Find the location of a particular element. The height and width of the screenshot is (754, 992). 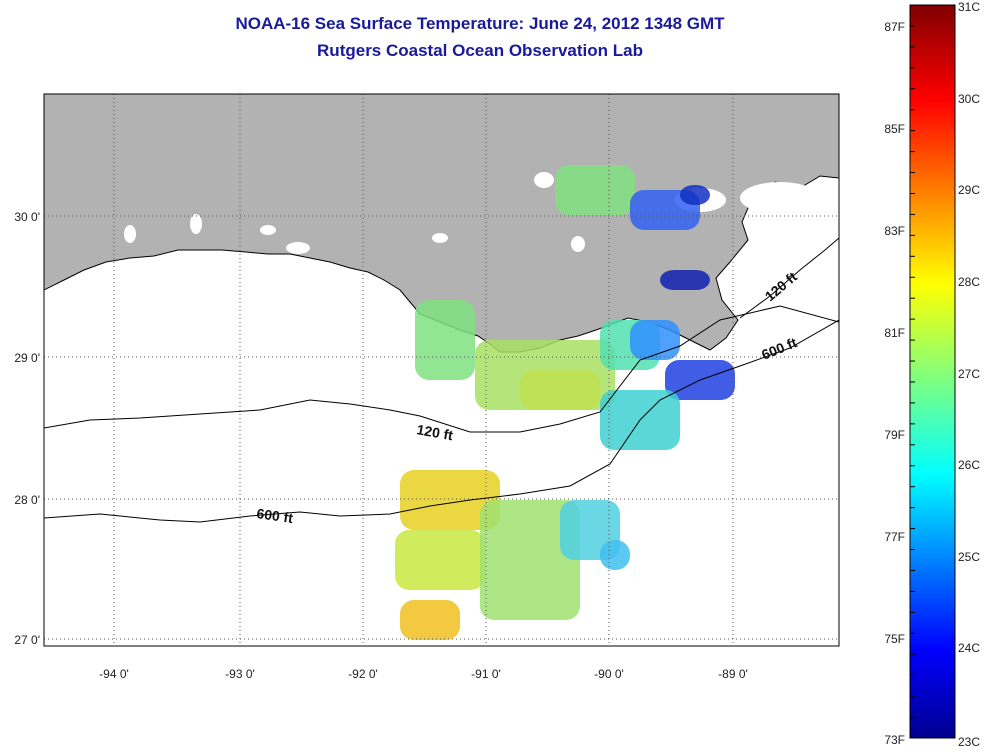

lat-tick-label: 30 0' is located at coordinates (27, 217).